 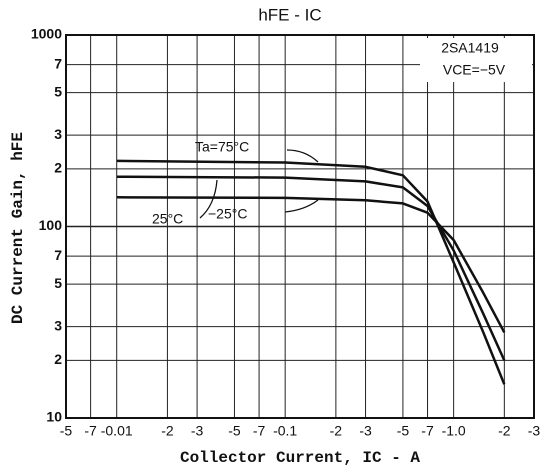 I want to click on series-label: Ta=75°C, so click(x=222, y=147).